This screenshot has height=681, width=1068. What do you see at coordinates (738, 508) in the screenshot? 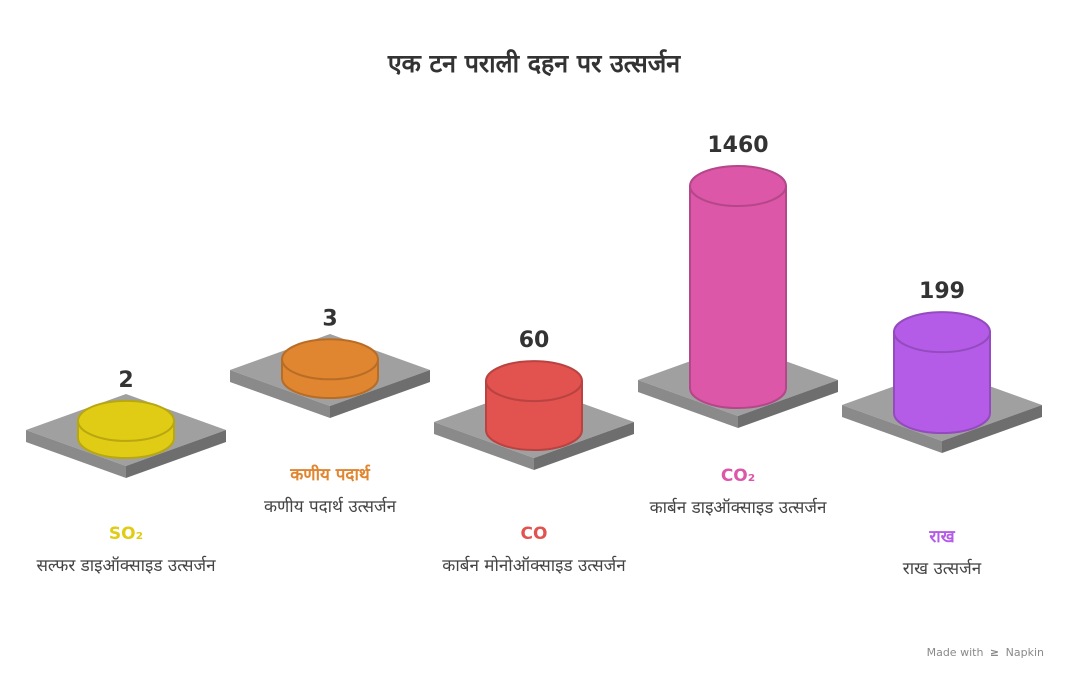
I see `category-description: कार्बन डाइऑक्साइड उत्सर्जन` at bounding box center [738, 508].